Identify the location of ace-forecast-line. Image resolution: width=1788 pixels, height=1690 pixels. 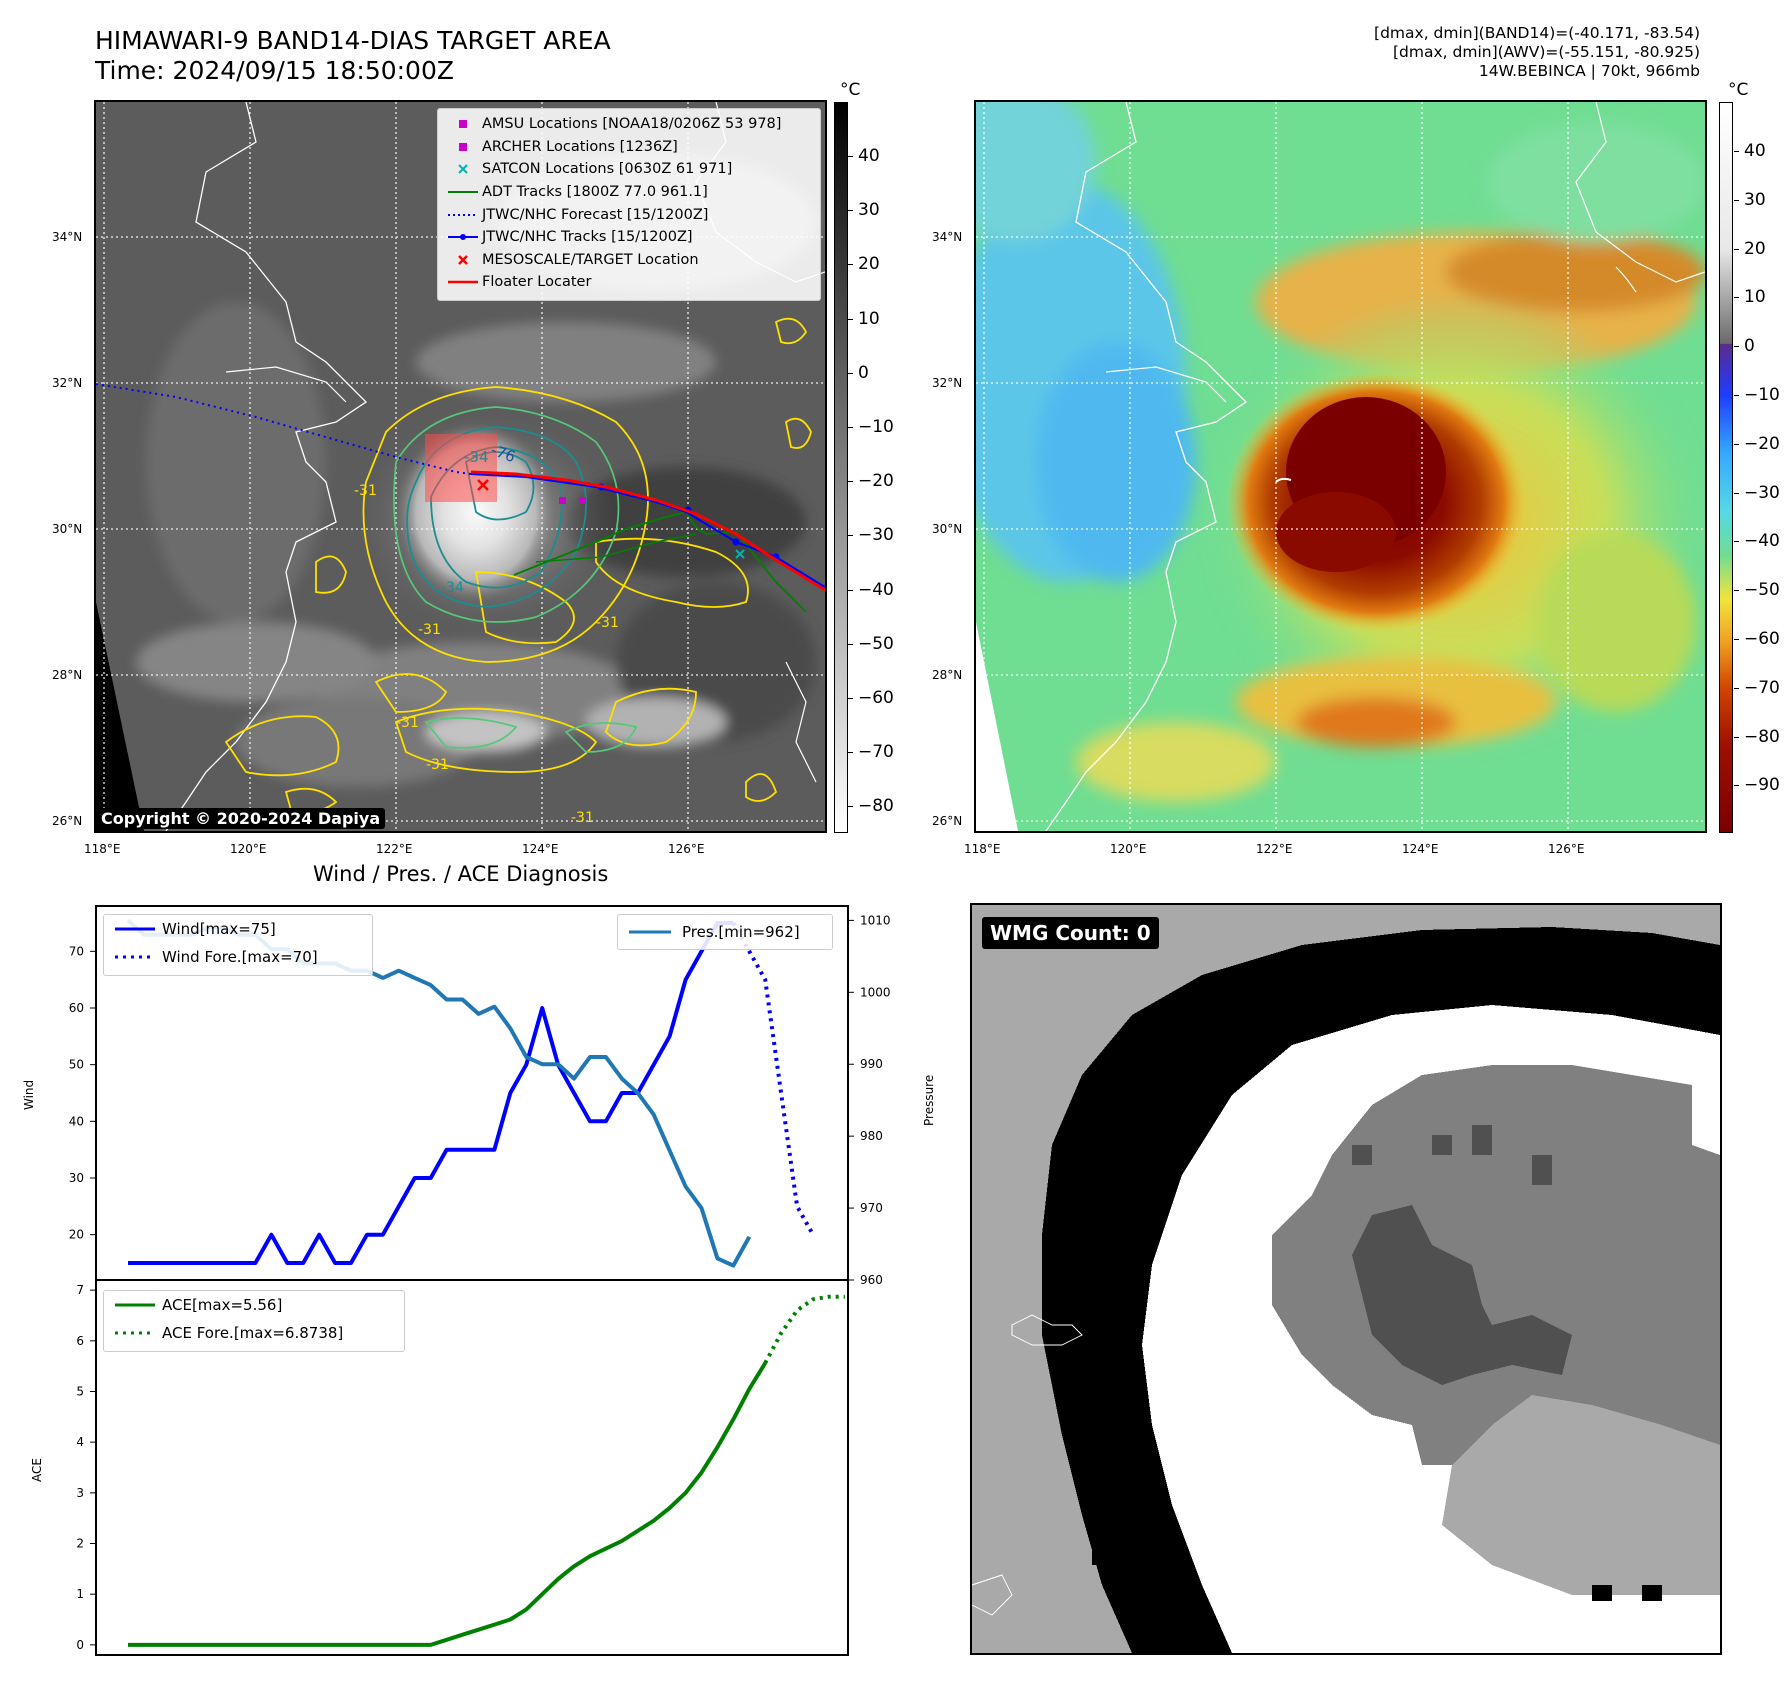
(804, 1329).